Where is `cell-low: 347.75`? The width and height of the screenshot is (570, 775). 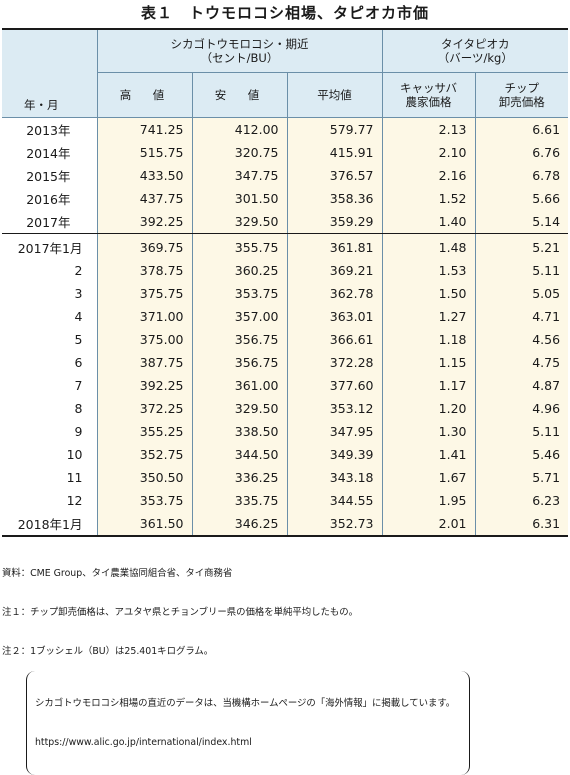
cell-low: 347.75 is located at coordinates (240, 175).